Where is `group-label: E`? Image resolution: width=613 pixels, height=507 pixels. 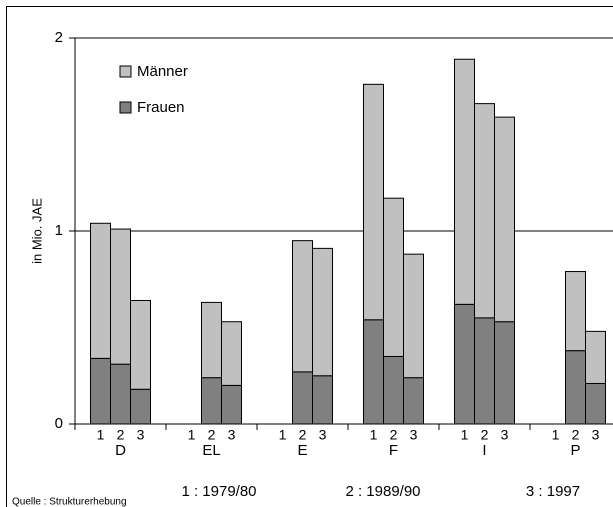 group-label: E is located at coordinates (302, 450).